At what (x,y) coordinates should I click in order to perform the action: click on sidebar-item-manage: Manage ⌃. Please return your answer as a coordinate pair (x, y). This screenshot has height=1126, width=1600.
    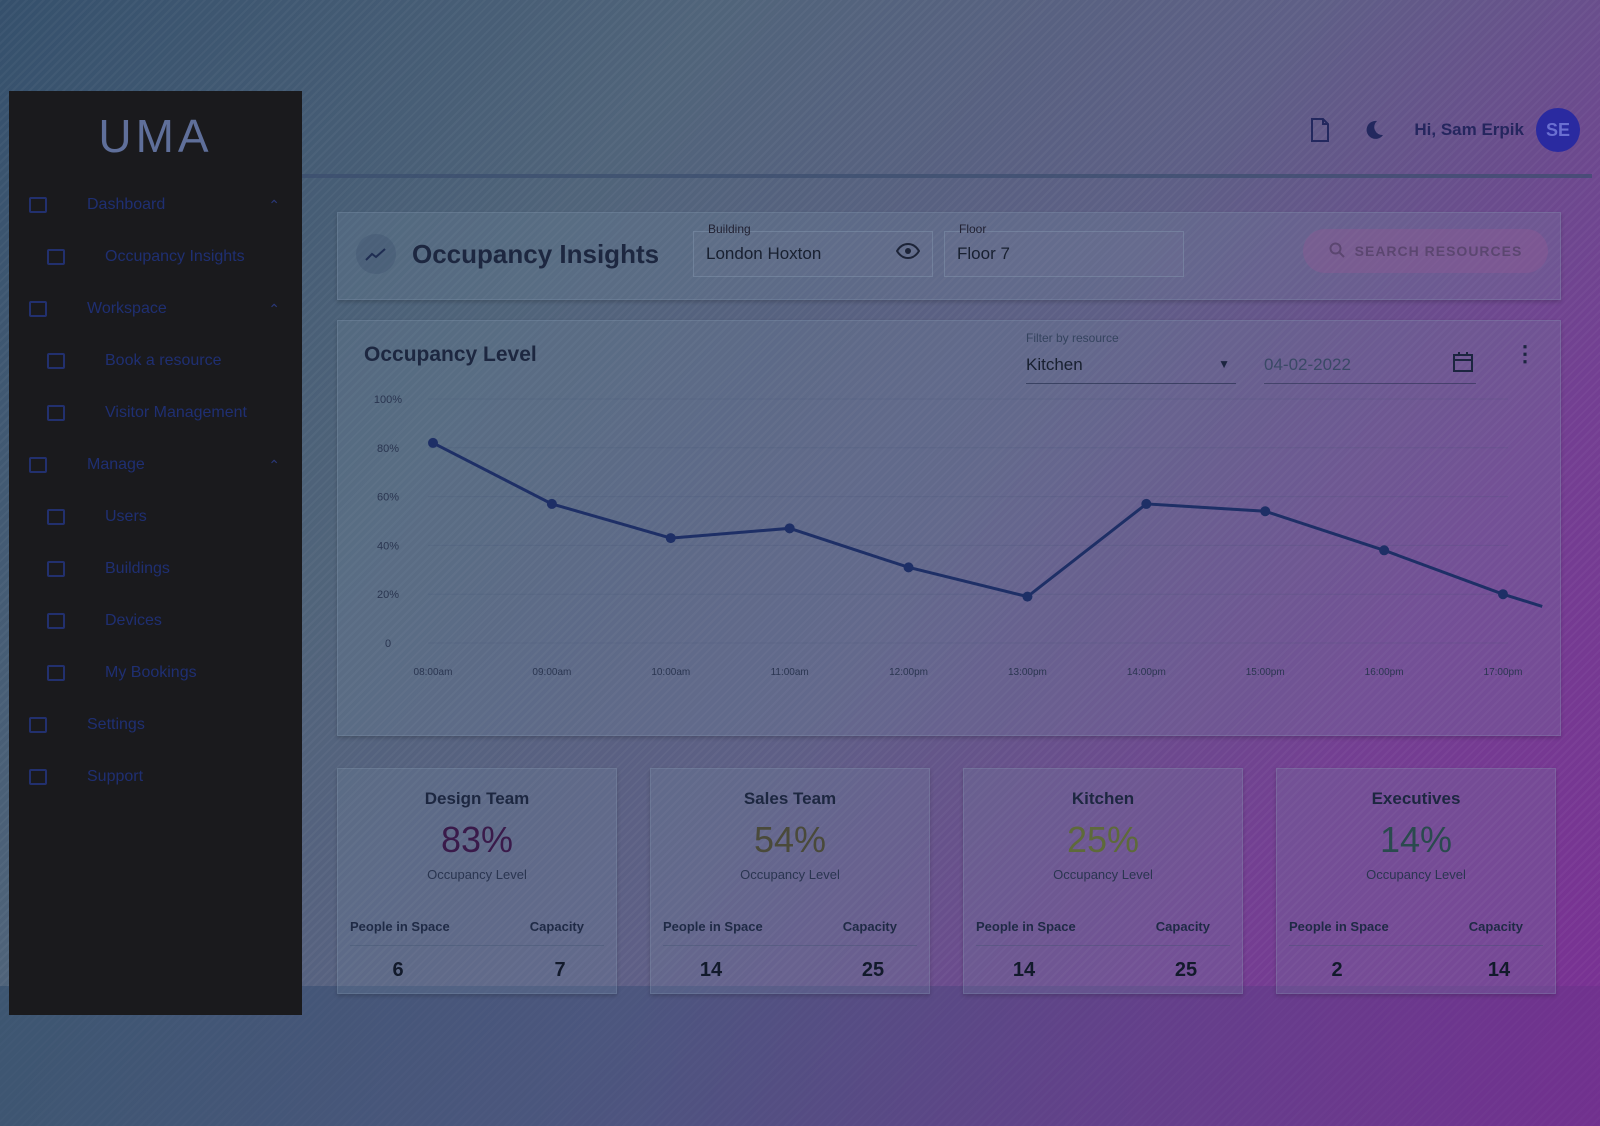
    Looking at the image, I should click on (155, 465).